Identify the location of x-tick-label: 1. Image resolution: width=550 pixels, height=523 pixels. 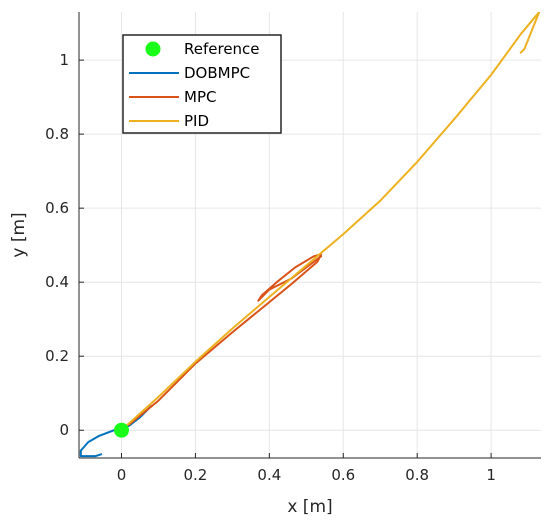
(491, 475).